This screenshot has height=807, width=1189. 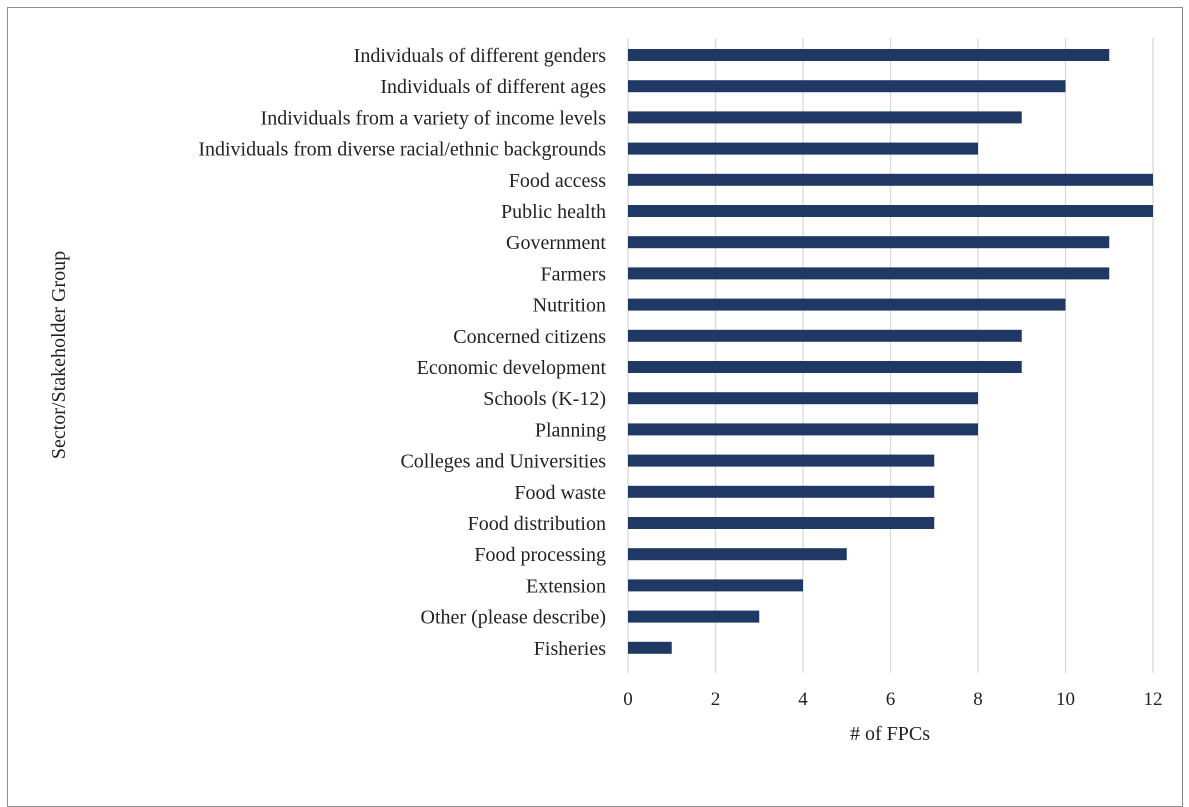 What do you see at coordinates (537, 524) in the screenshot?
I see `category-label: Food distribution` at bounding box center [537, 524].